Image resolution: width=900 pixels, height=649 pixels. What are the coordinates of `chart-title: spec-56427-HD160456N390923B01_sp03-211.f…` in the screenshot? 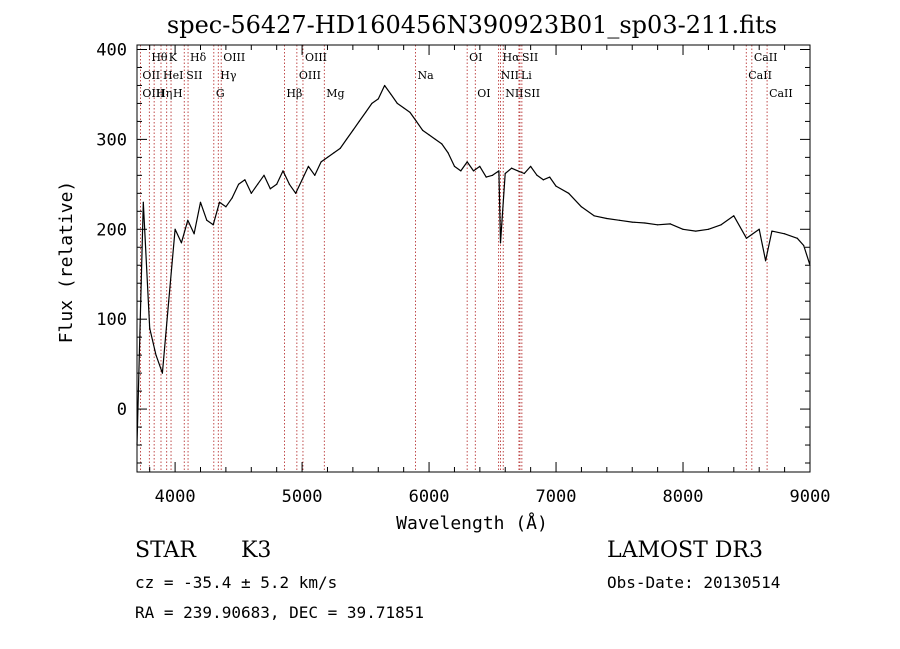 It's located at (472, 25).